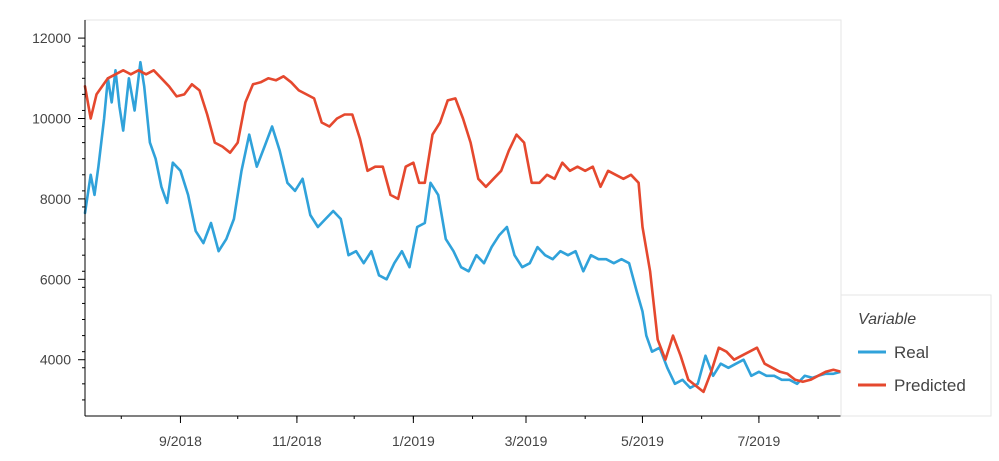  I want to click on legend: Variable Real Predicted, so click(916, 355).